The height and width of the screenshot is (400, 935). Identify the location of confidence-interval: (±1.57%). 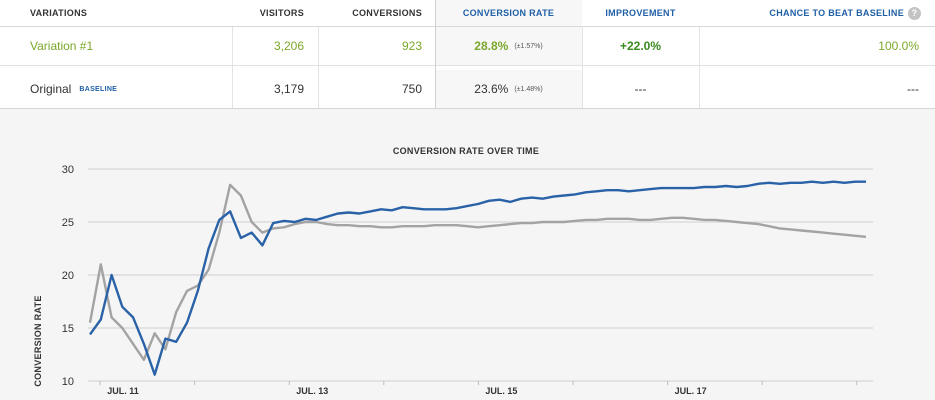
(528, 46).